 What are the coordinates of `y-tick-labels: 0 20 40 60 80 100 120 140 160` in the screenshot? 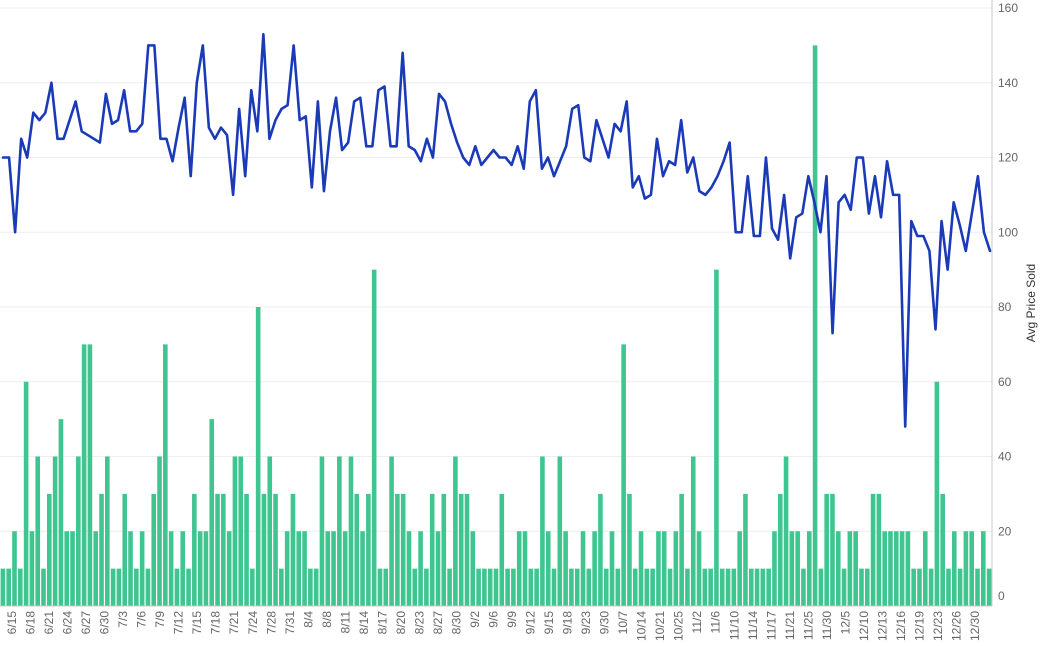 It's located at (1008, 302).